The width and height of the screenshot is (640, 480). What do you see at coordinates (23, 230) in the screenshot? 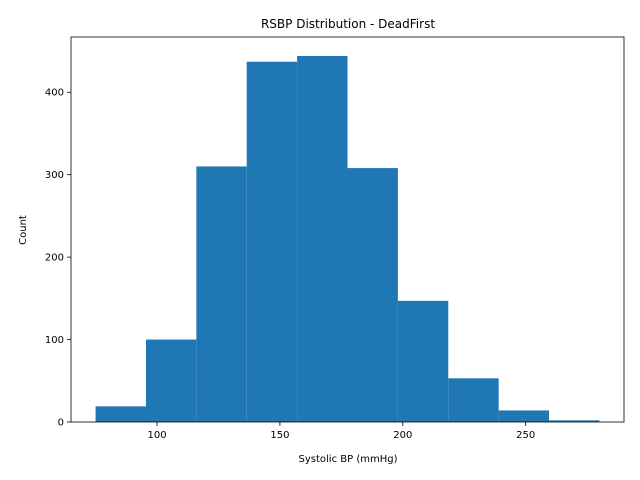
I see `y-axis-label: Count` at bounding box center [23, 230].